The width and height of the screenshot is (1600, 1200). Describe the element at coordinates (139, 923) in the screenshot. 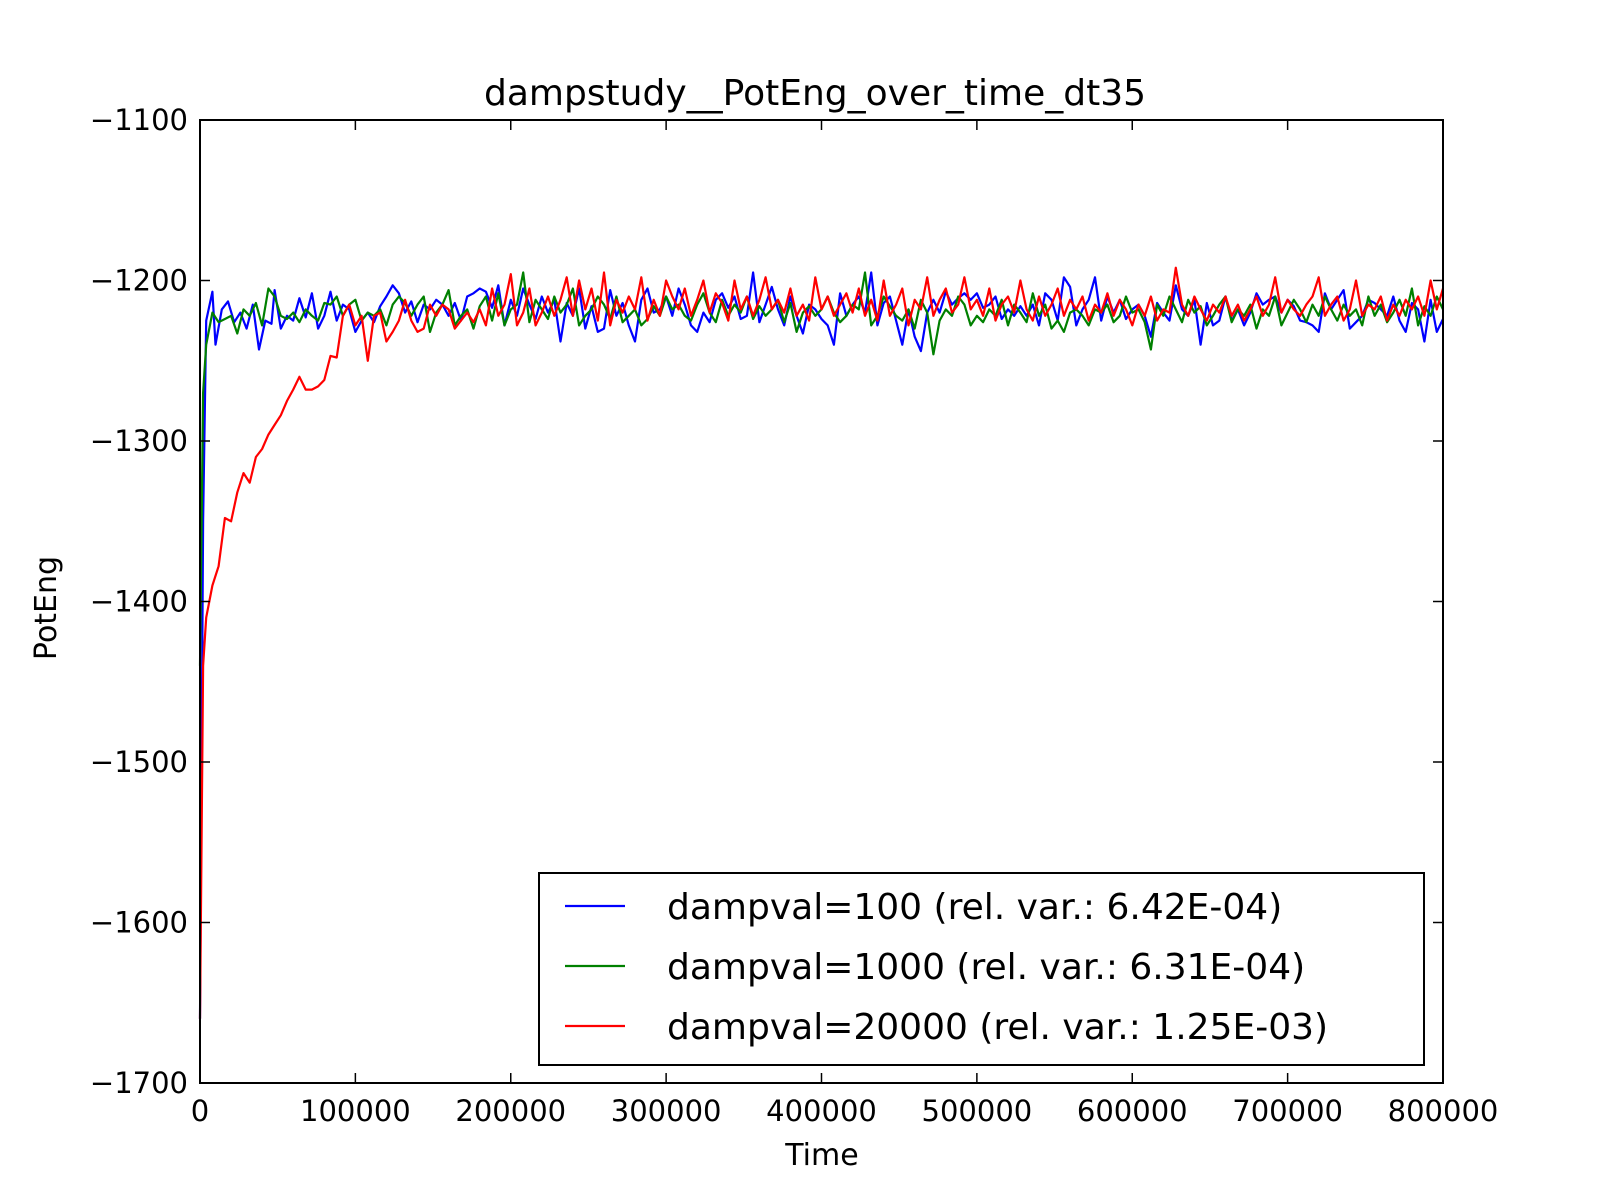

I see `y-tick-label: −1600` at that location.